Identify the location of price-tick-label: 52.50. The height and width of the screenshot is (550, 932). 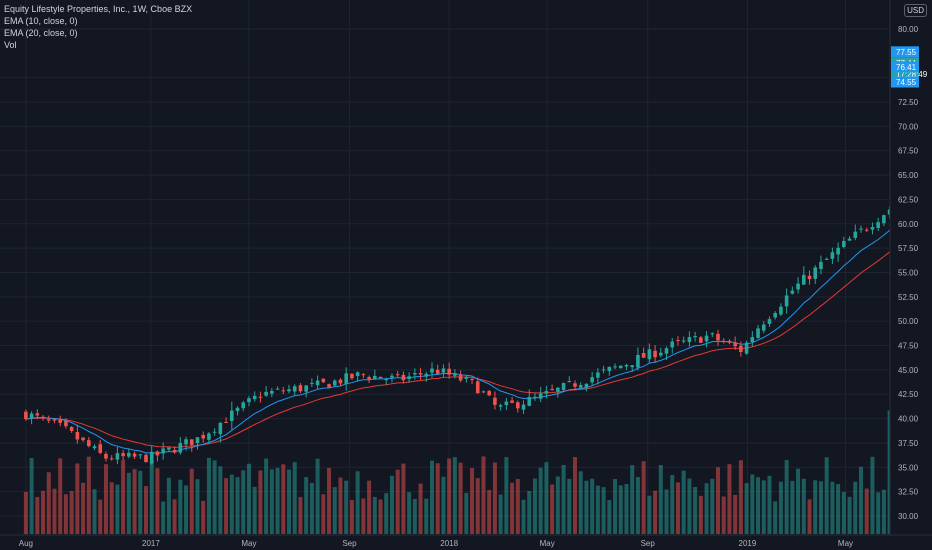
(908, 297).